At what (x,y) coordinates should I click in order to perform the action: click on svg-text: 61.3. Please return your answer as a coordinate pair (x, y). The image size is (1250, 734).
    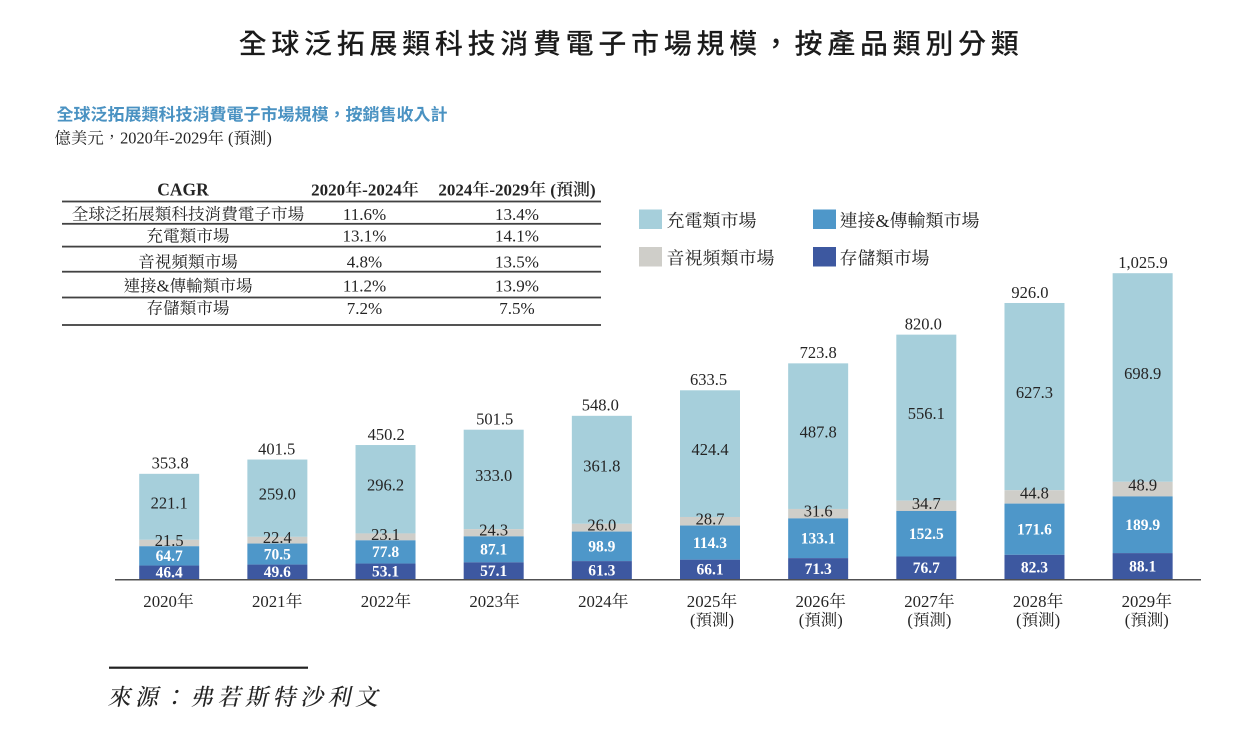
    Looking at the image, I should click on (601, 570).